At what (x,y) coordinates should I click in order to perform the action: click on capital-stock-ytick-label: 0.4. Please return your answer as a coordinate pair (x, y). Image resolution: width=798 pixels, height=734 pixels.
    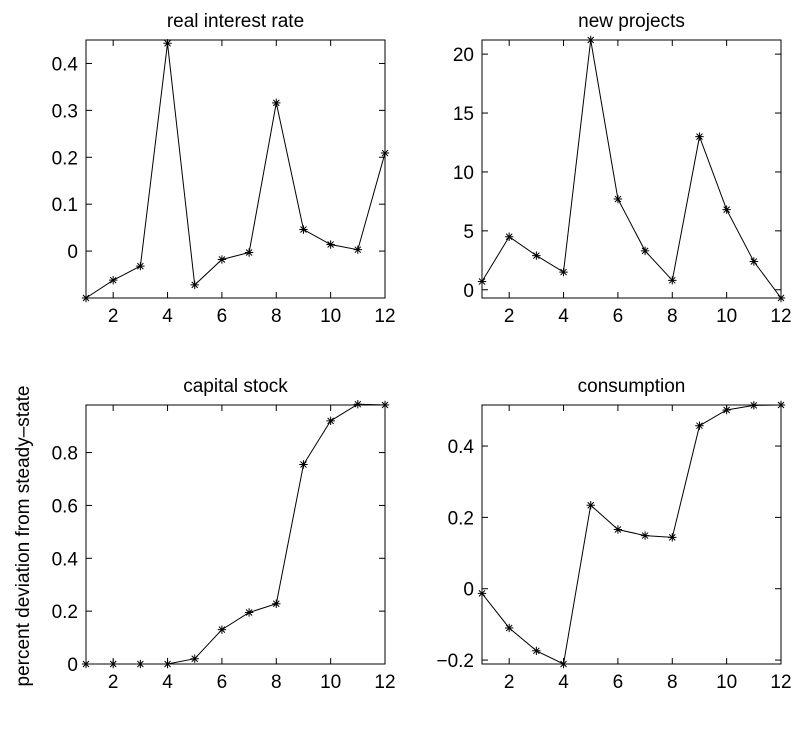
    Looking at the image, I should click on (65, 559).